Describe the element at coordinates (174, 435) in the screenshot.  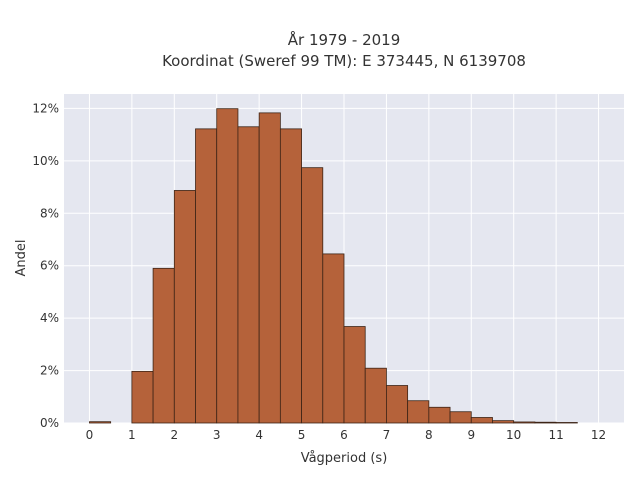
I see `x-tick-label: 2` at that location.